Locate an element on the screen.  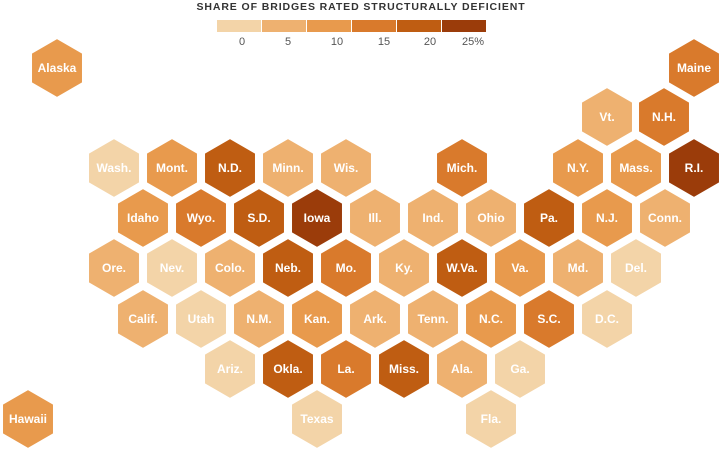
state-label: N.D. is located at coordinates (230, 168).